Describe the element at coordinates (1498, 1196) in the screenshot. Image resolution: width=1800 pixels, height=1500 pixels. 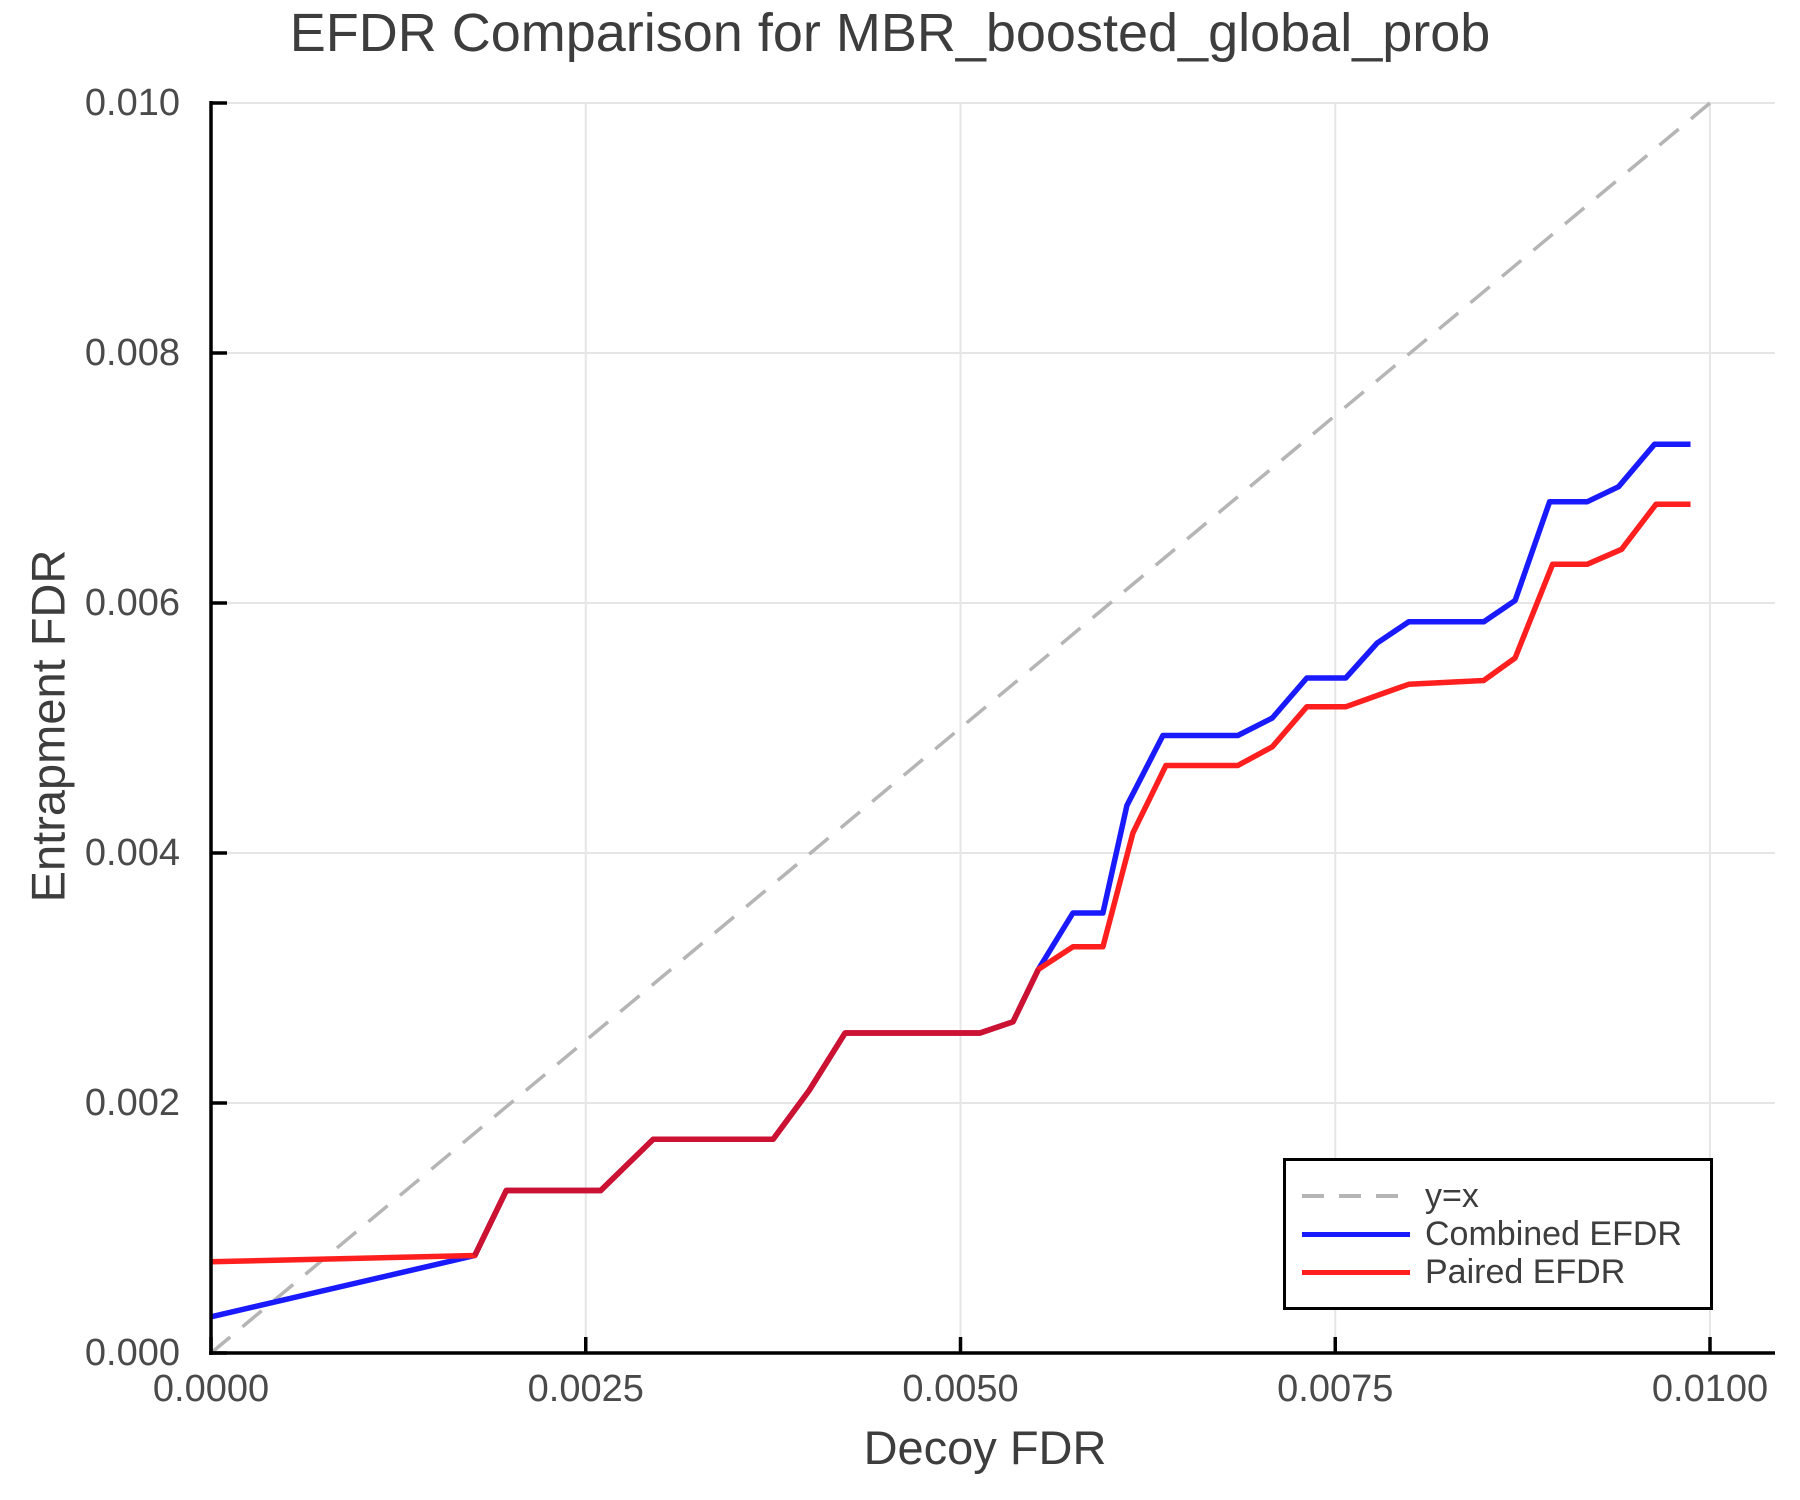
I see `legend-item-yx: y=x` at that location.